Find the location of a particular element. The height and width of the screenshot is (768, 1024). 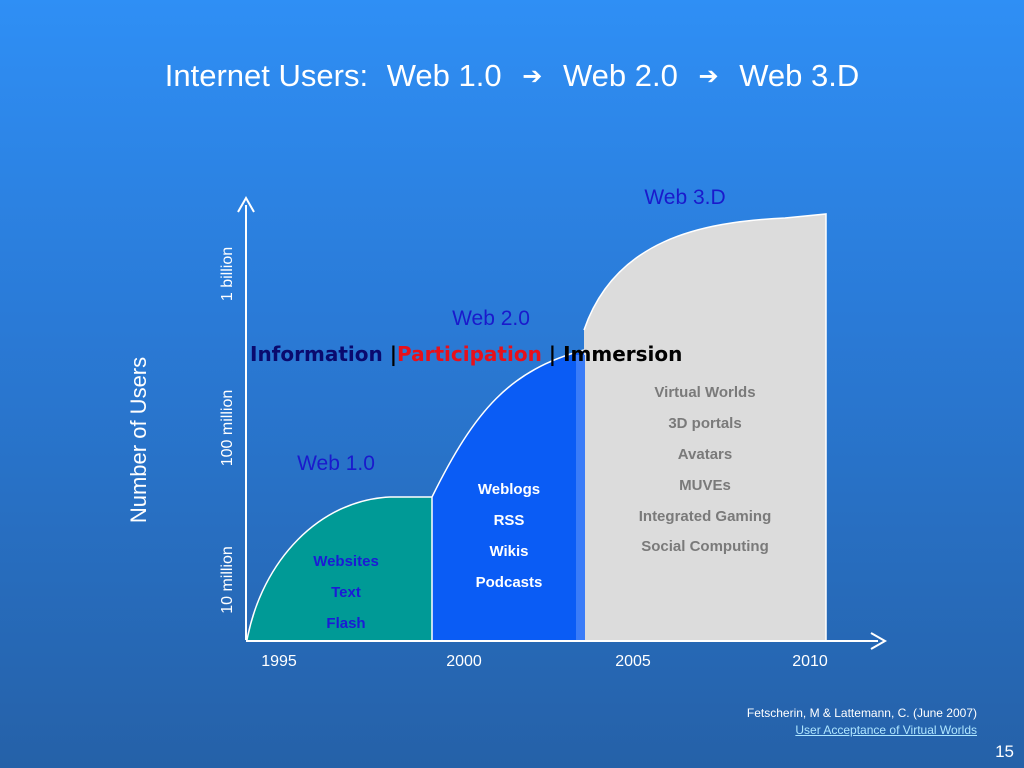

x-tick-2010: 2010 is located at coordinates (810, 661).